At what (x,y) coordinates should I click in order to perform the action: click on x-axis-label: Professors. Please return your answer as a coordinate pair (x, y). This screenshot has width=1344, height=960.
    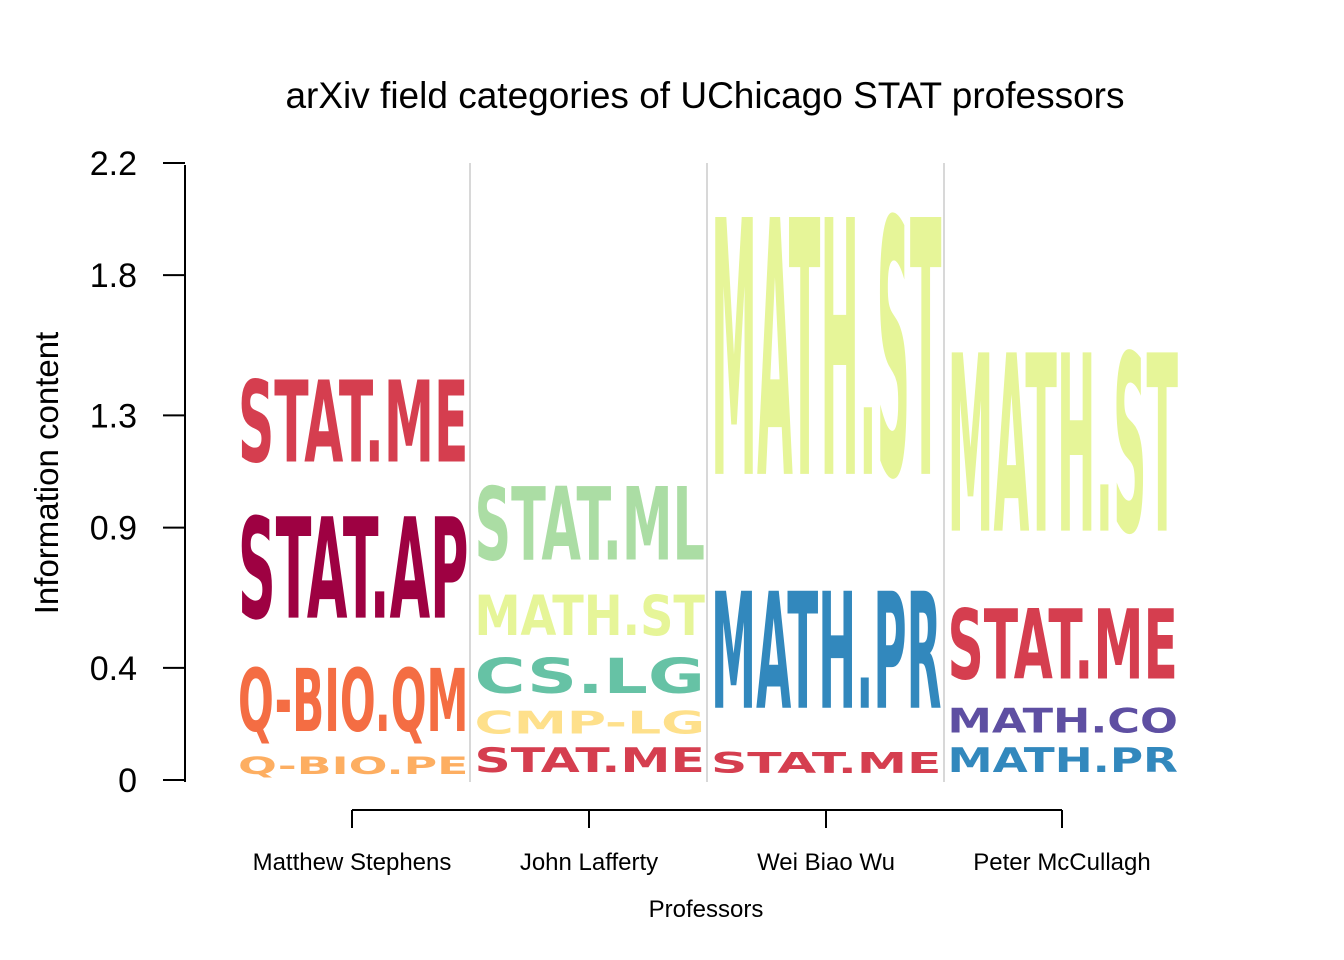
    Looking at the image, I should click on (706, 909).